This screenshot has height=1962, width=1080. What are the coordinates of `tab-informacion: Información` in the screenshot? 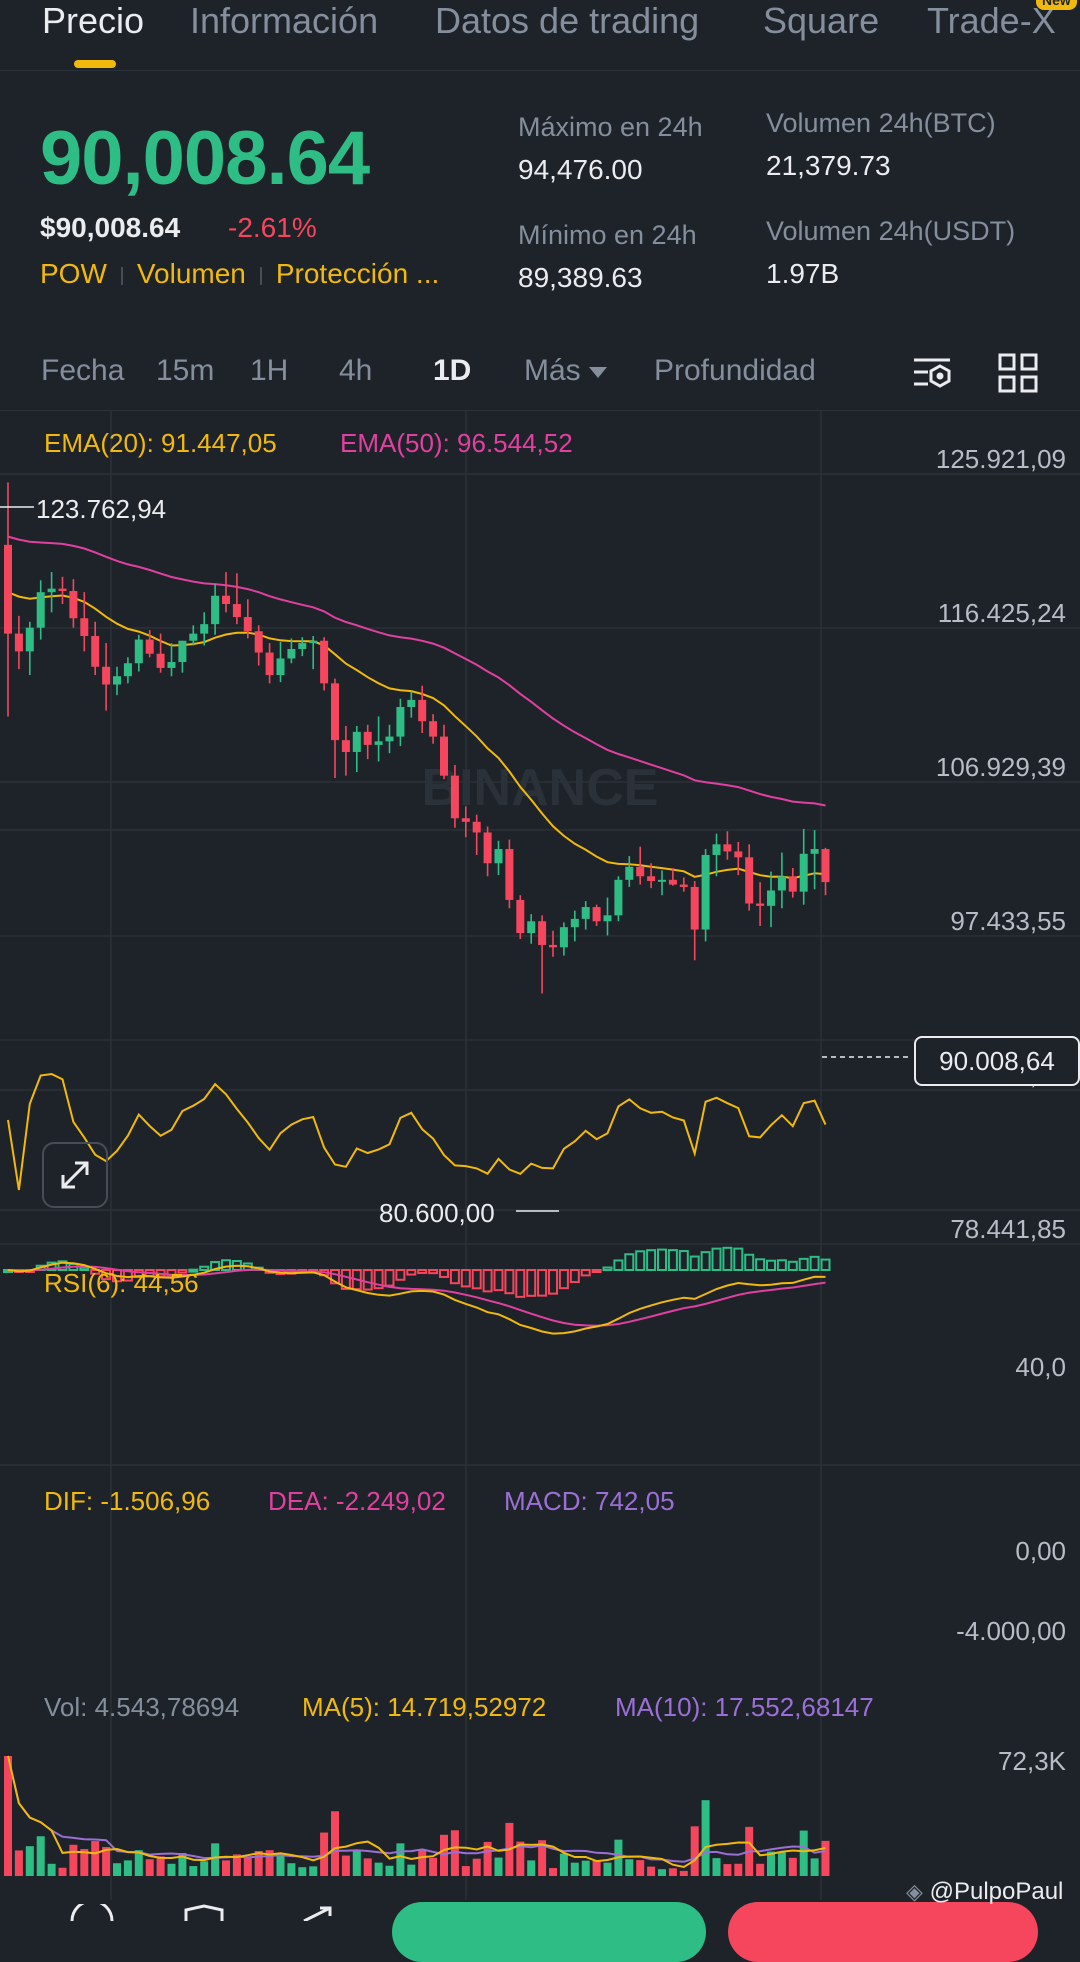 It's located at (284, 20).